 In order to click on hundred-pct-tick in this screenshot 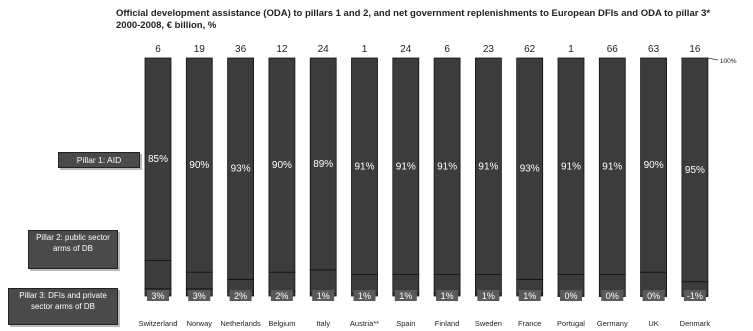, I will do `click(712, 59)`.